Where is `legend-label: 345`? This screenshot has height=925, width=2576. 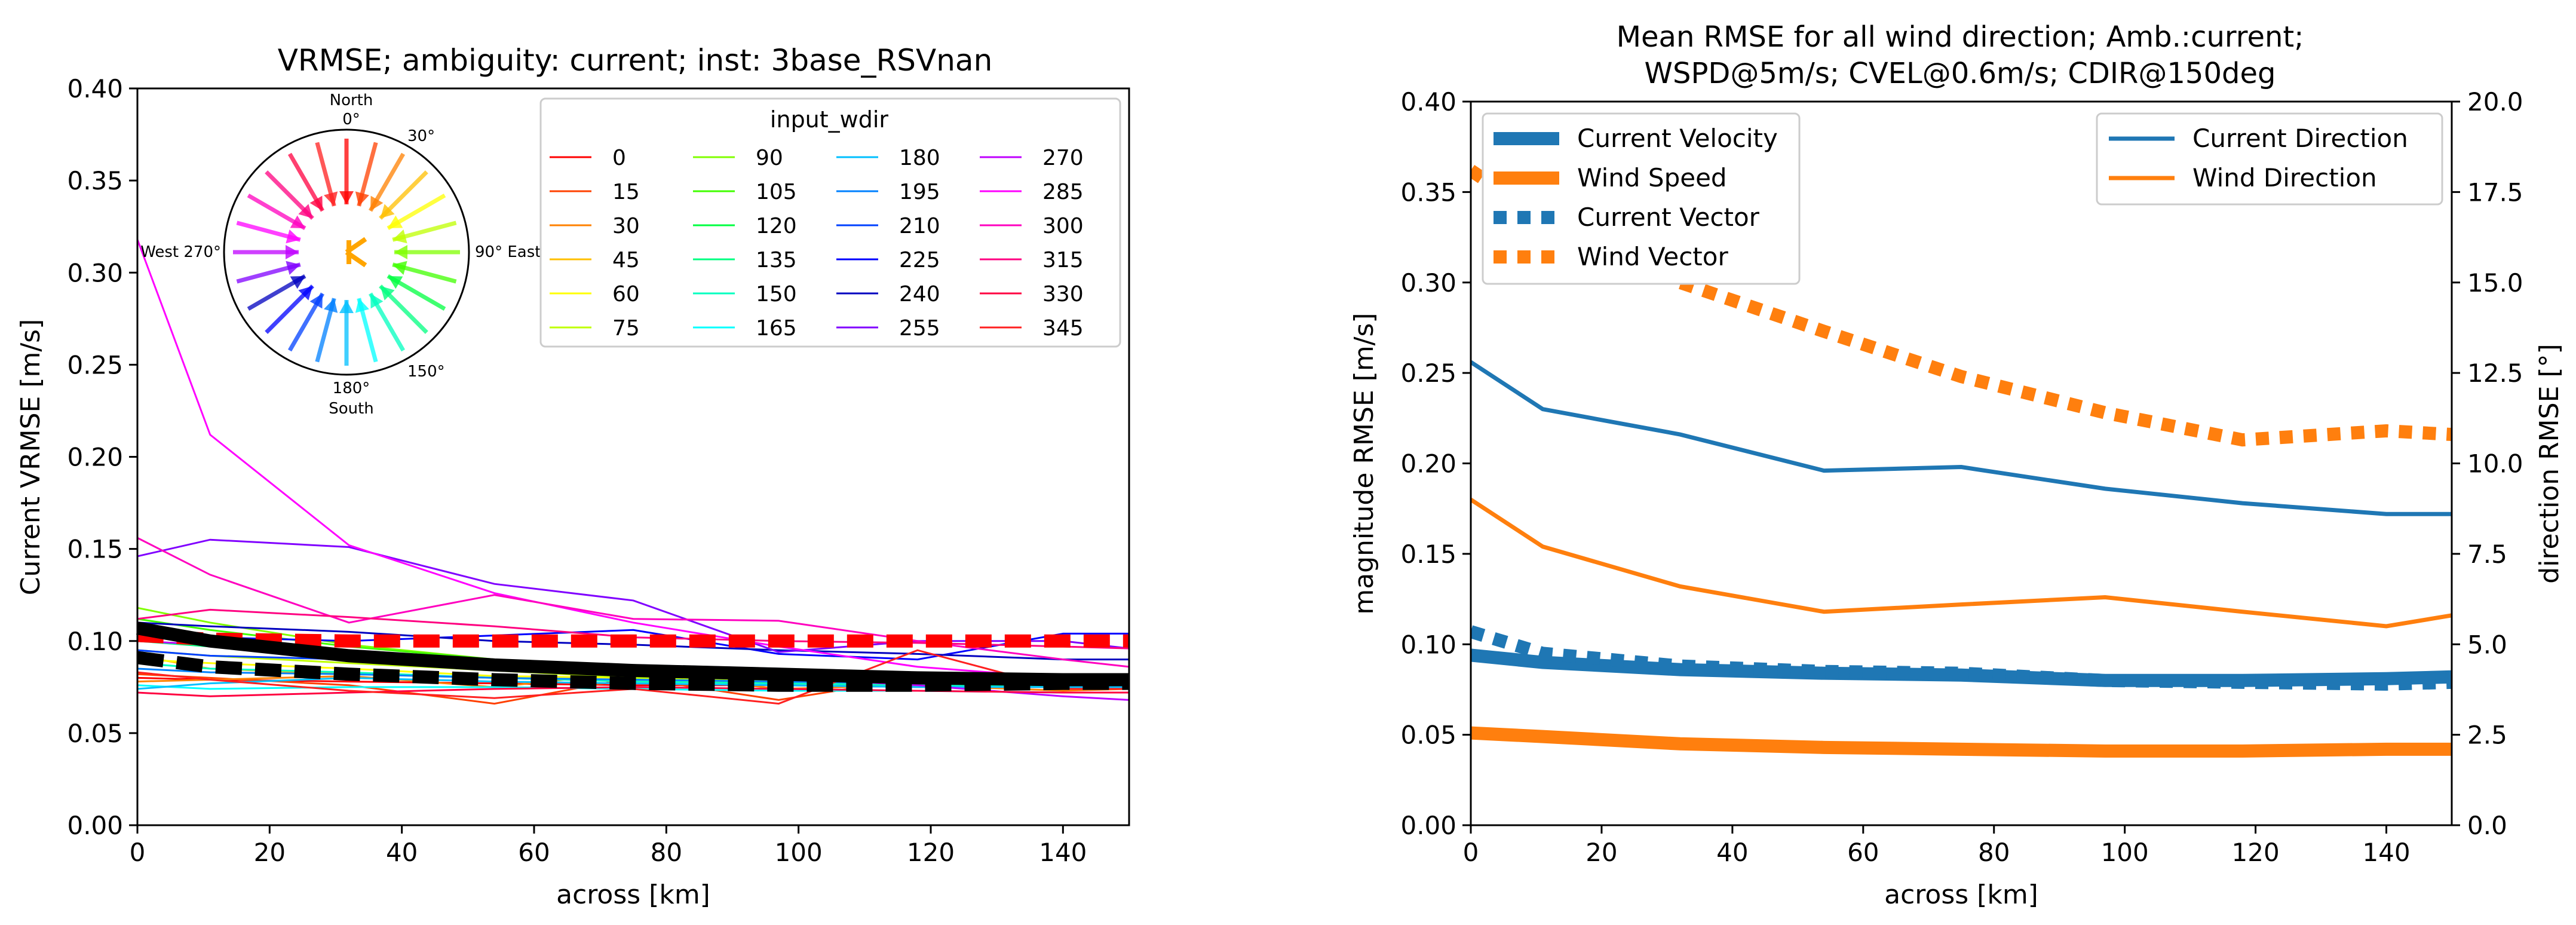
legend-label: 345 is located at coordinates (1063, 329).